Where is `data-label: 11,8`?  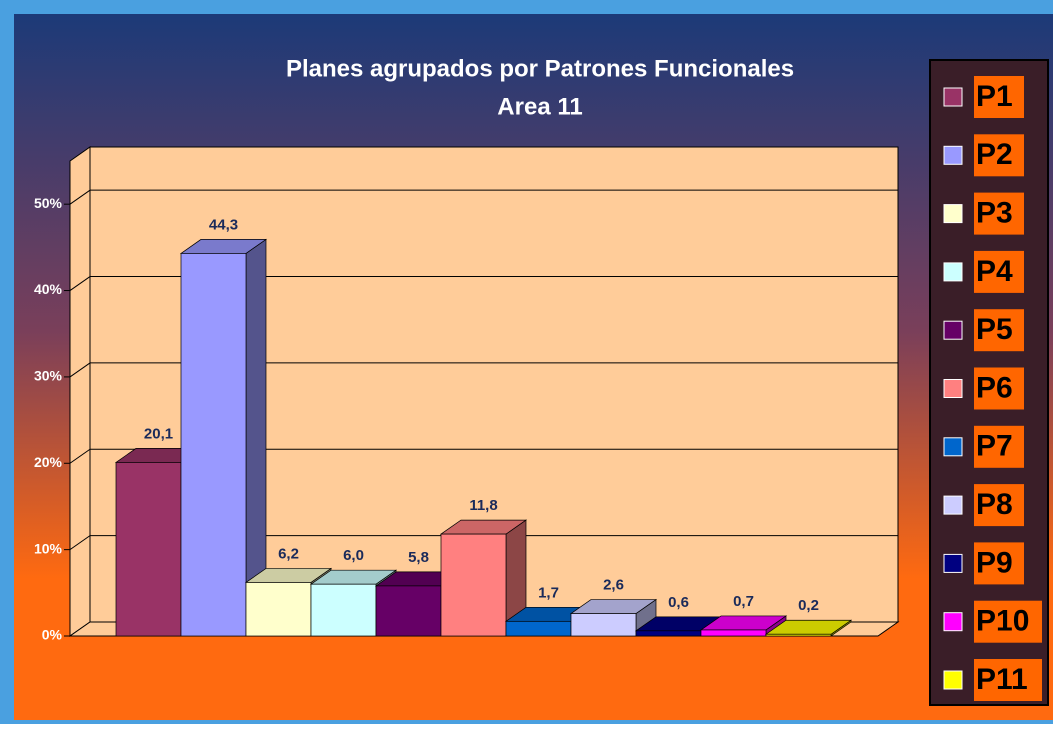
data-label: 11,8 is located at coordinates (483, 505).